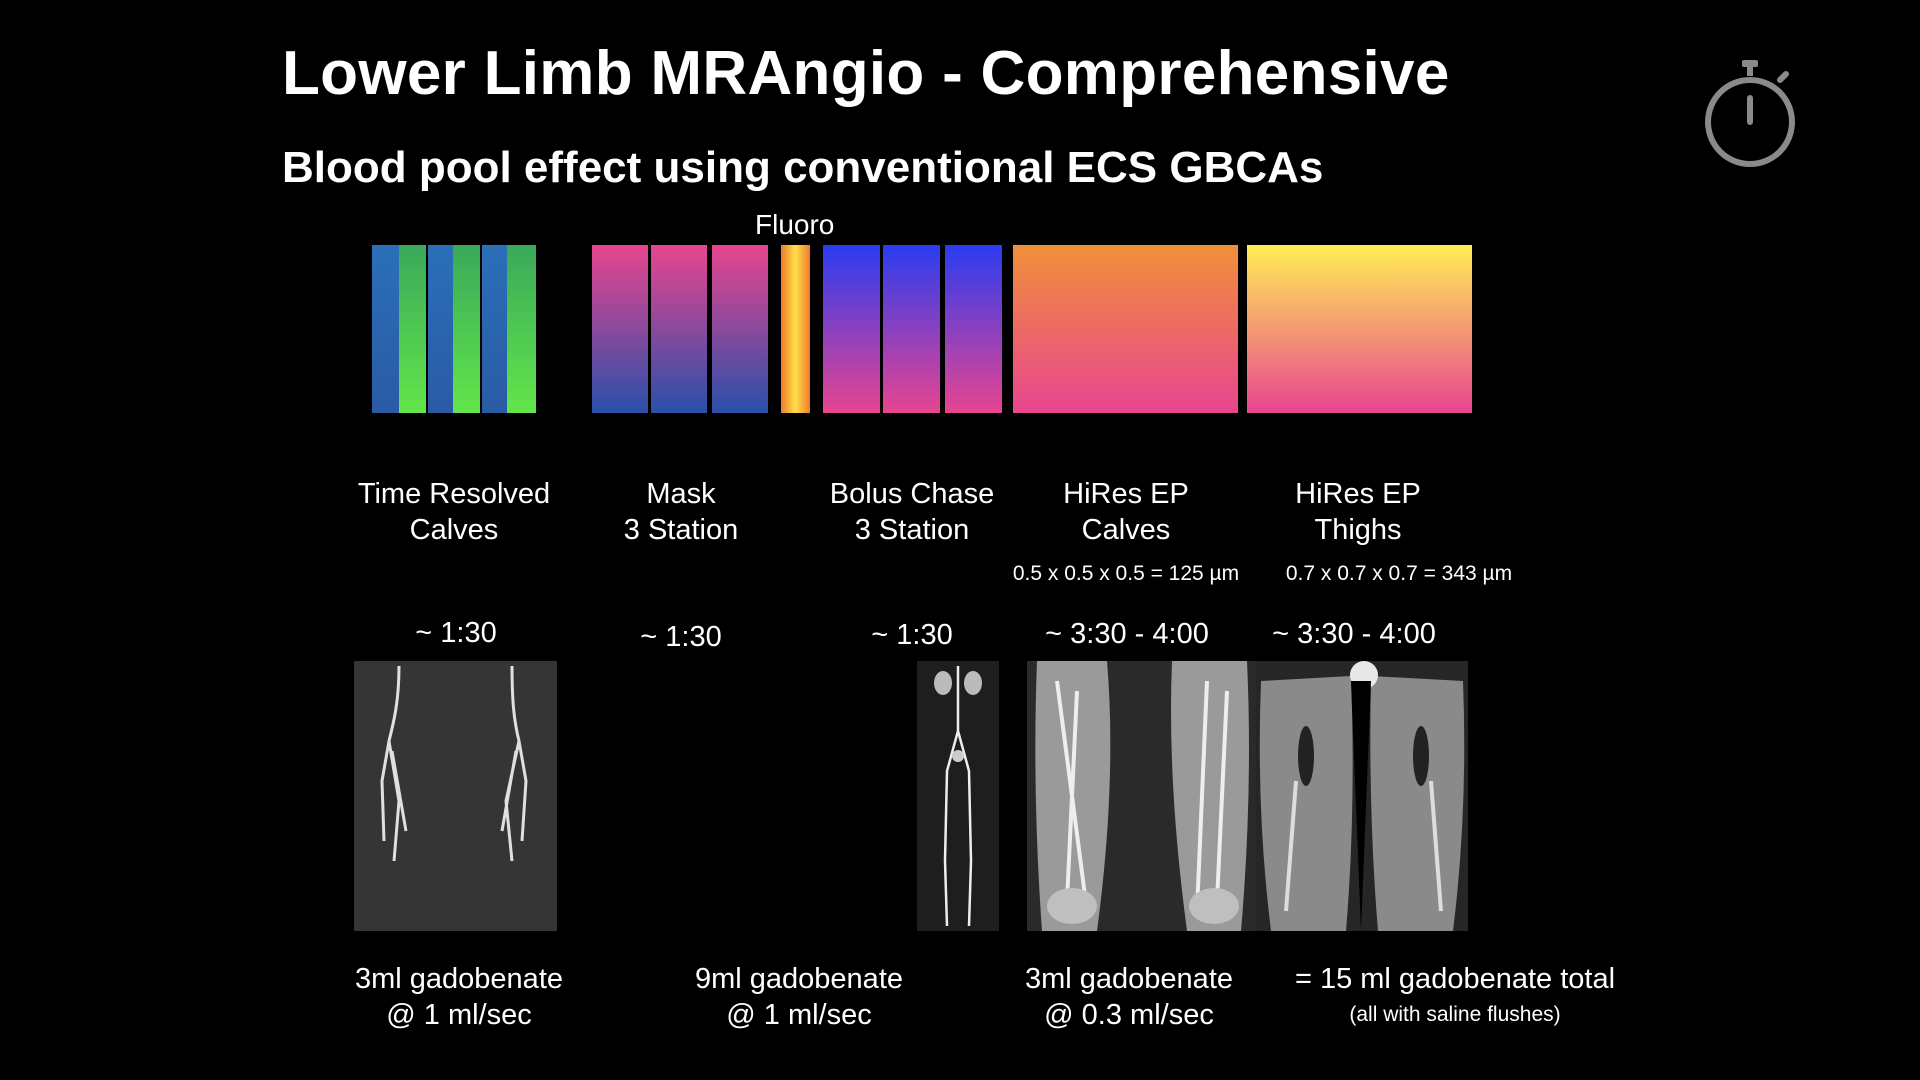  Describe the element at coordinates (681, 637) in the screenshot. I see `time-mask: ~ 1:30` at that location.